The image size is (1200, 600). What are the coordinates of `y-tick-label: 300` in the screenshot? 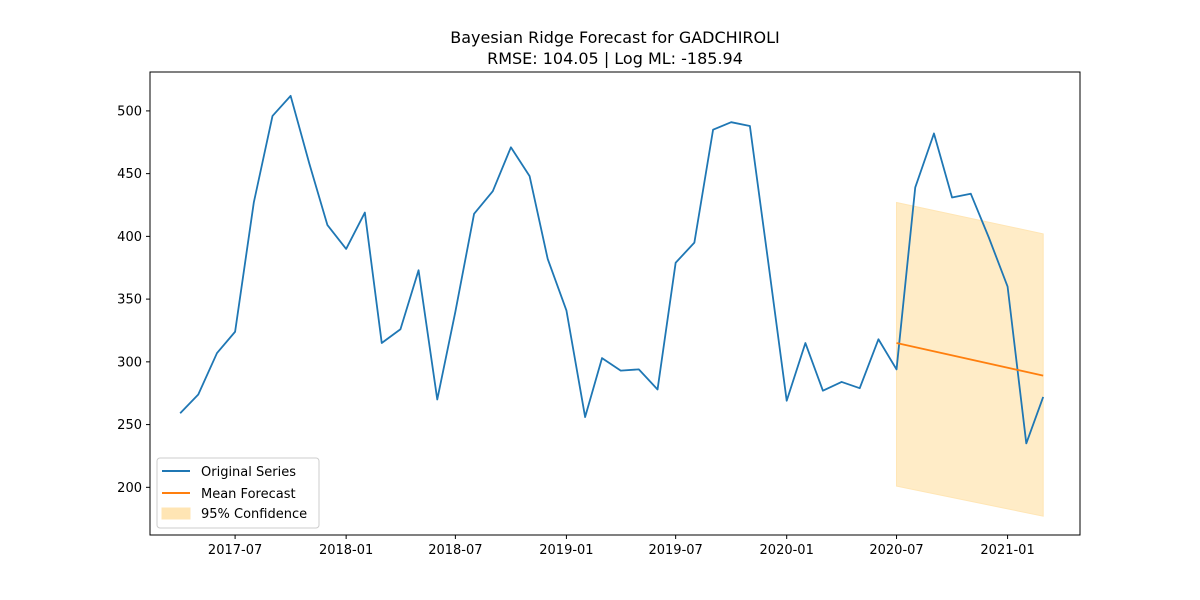 It's located at (129, 362).